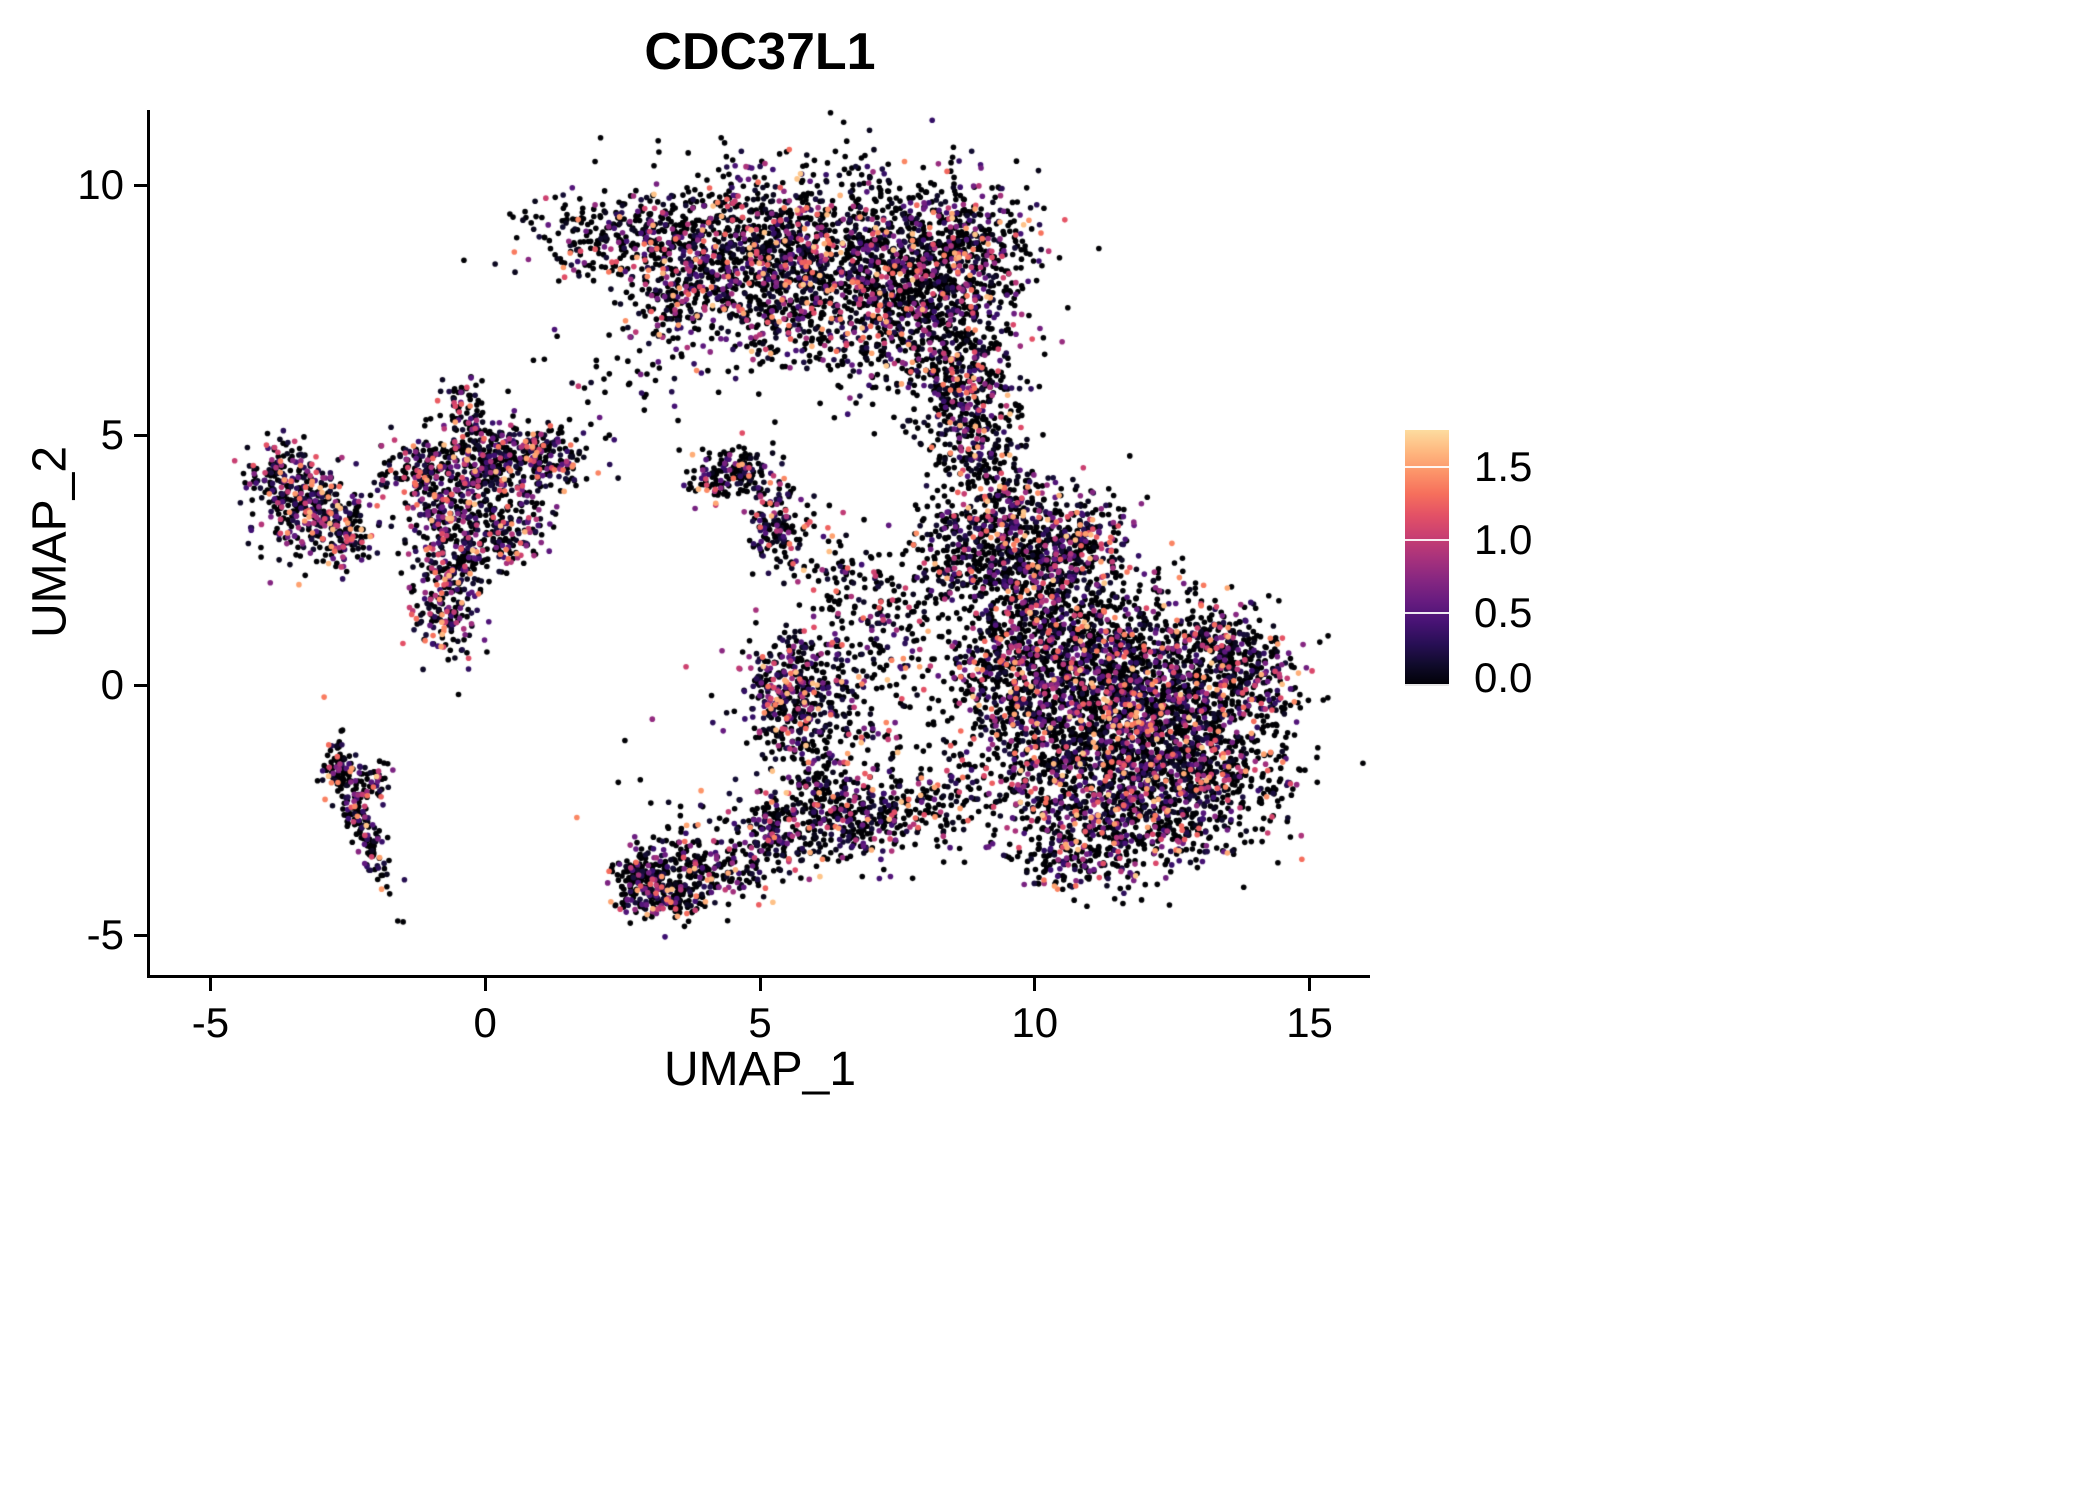 This screenshot has height=1500, width=2100. Describe the element at coordinates (1309, 1022) in the screenshot. I see `x-tick-label: 15` at that location.